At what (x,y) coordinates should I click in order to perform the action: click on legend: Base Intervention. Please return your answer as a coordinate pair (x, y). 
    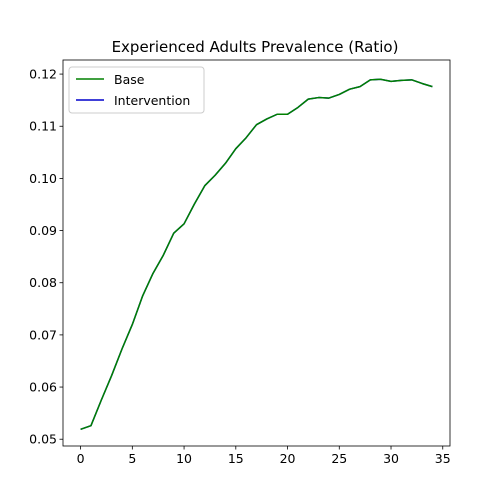
    Looking at the image, I should click on (136, 90).